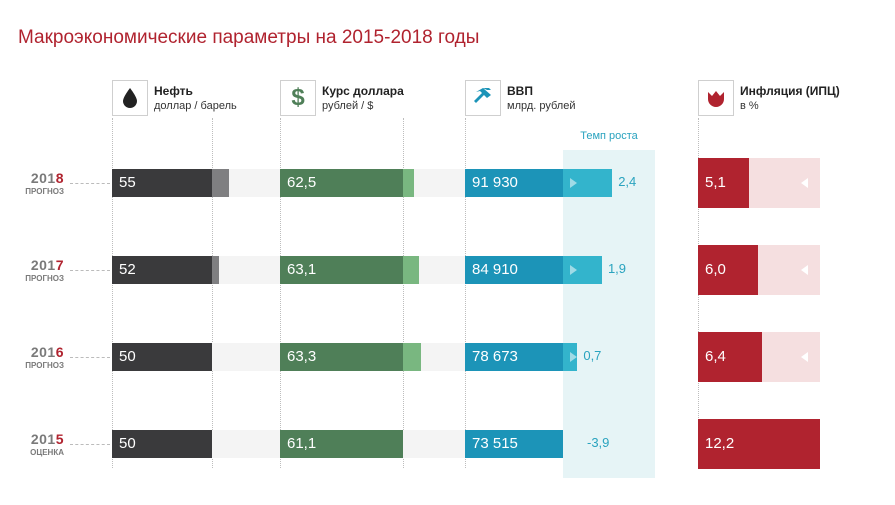 The height and width of the screenshot is (505, 895). What do you see at coordinates (520, 91) in the screenshot?
I see `gdp-label: ВВП` at bounding box center [520, 91].